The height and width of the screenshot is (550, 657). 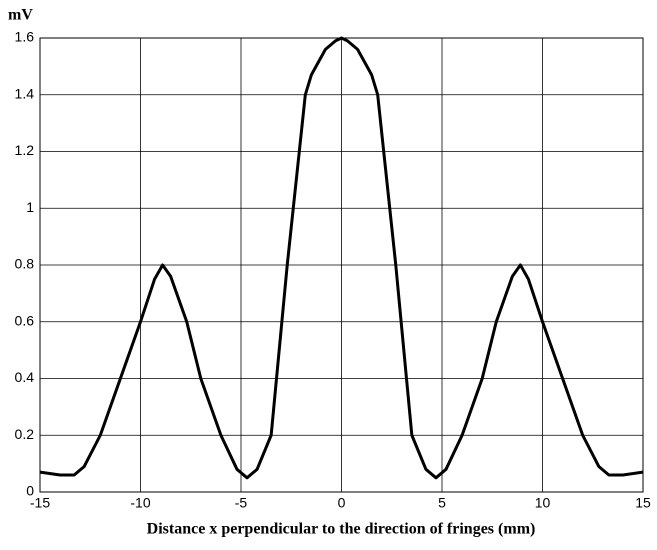 What do you see at coordinates (643, 503) in the screenshot?
I see `x-tick-label: 15` at bounding box center [643, 503].